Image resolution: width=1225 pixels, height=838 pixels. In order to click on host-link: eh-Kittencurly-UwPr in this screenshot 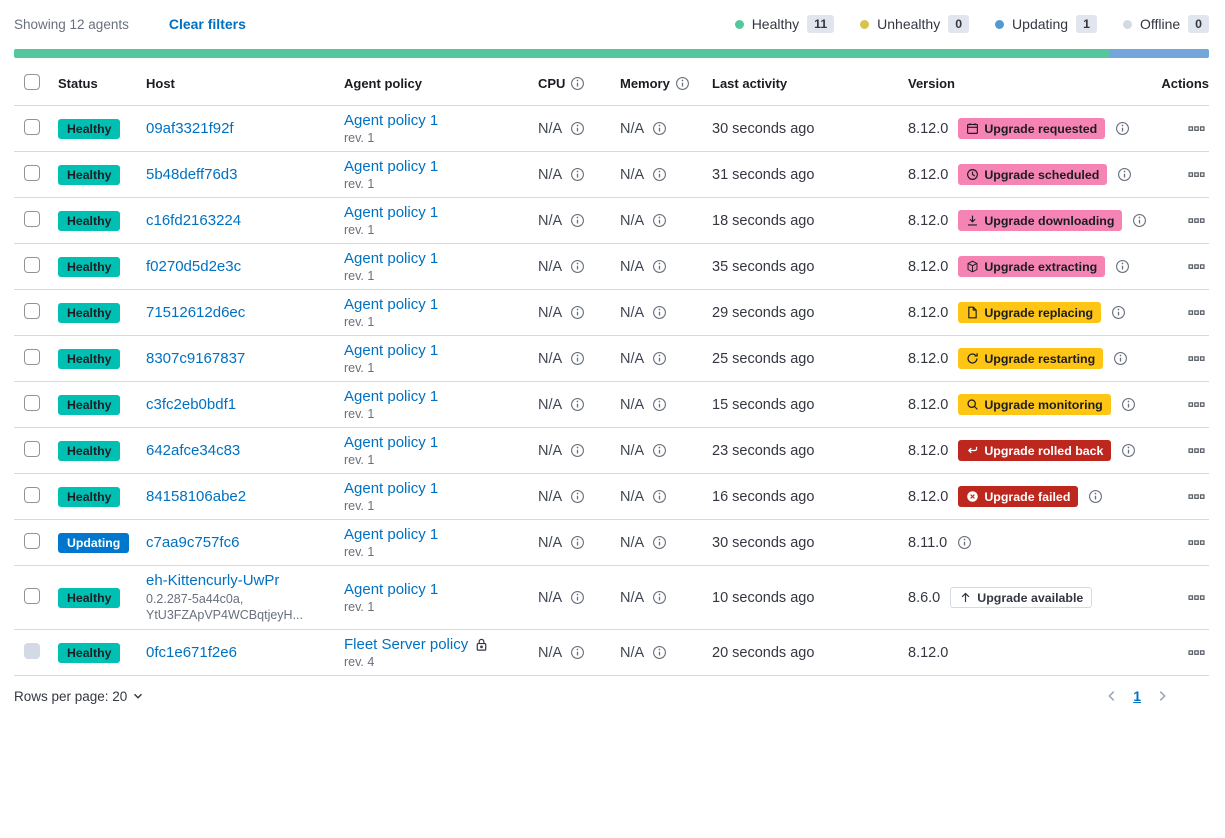, I will do `click(213, 580)`.